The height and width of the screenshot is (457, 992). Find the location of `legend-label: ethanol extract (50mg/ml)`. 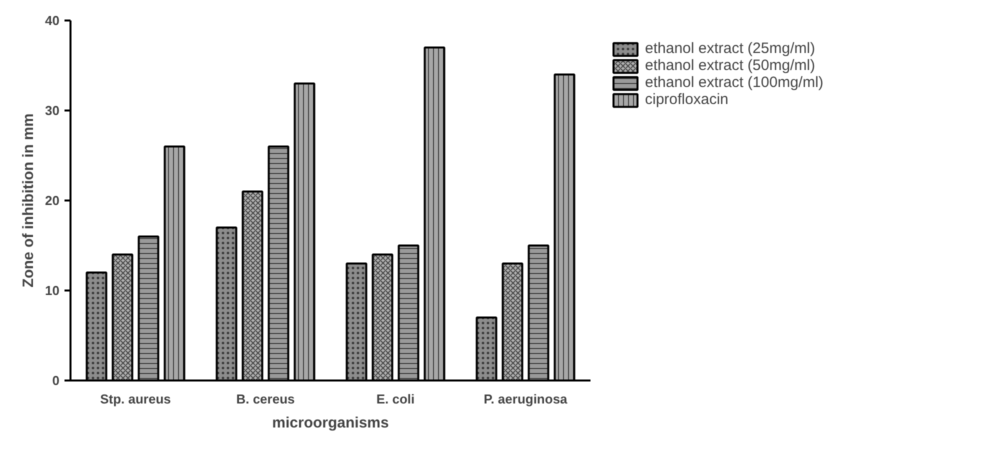

legend-label: ethanol extract (50mg/ml) is located at coordinates (730, 65).